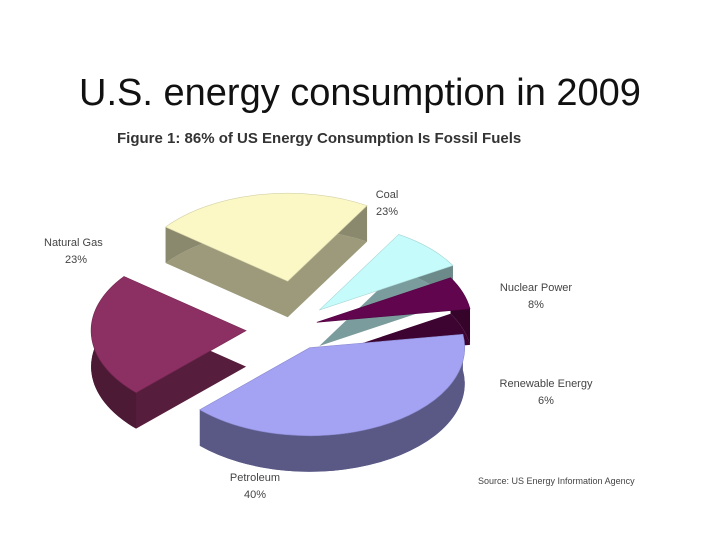 This screenshot has width=720, height=540. I want to click on slice-petroleum, so click(332, 385).